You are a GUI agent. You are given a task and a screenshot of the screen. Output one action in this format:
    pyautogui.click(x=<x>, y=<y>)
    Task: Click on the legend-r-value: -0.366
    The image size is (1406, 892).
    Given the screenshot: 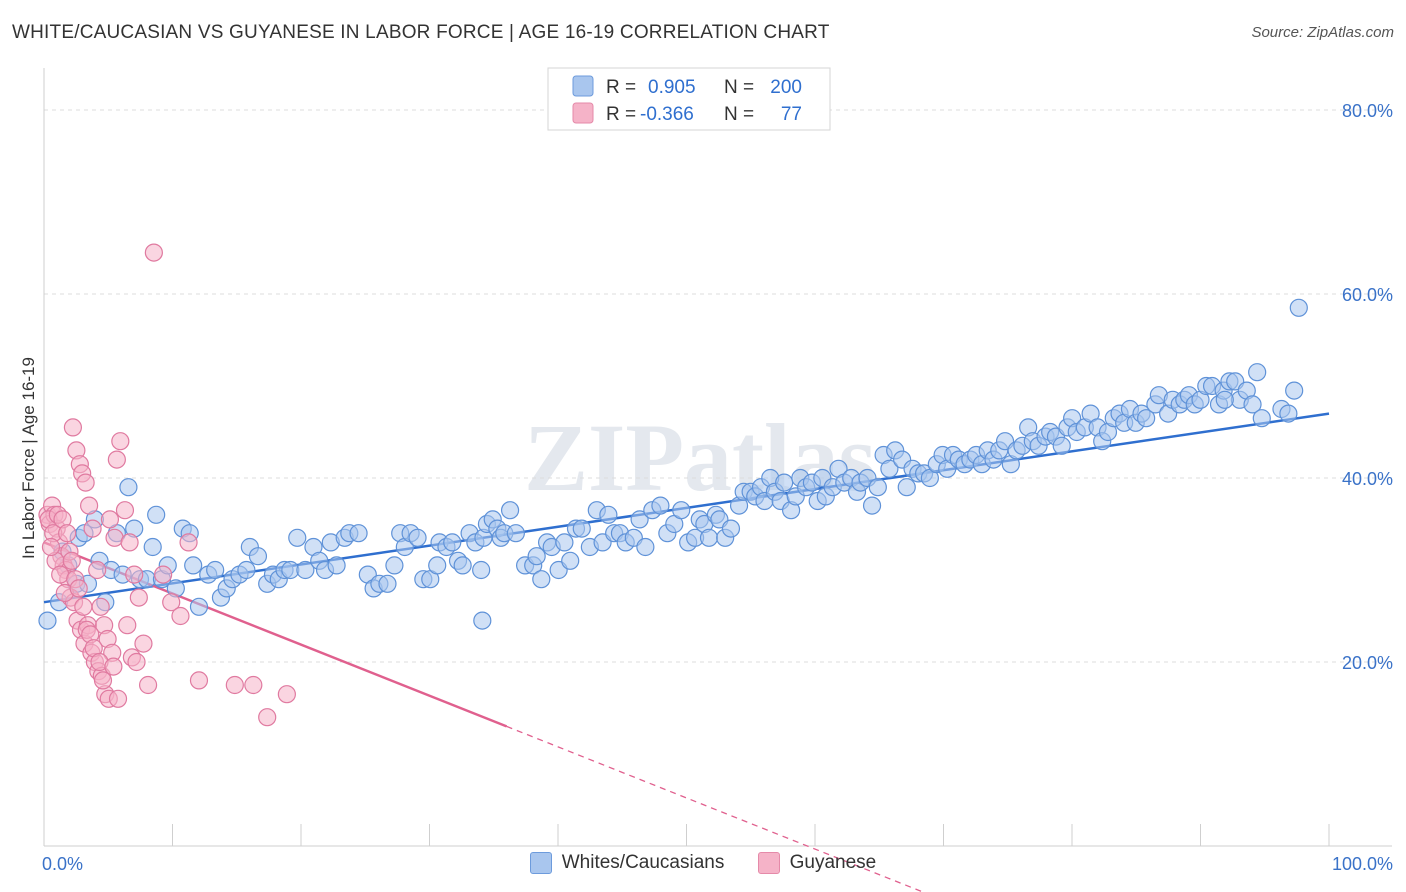 What is the action you would take?
    pyautogui.click(x=667, y=114)
    